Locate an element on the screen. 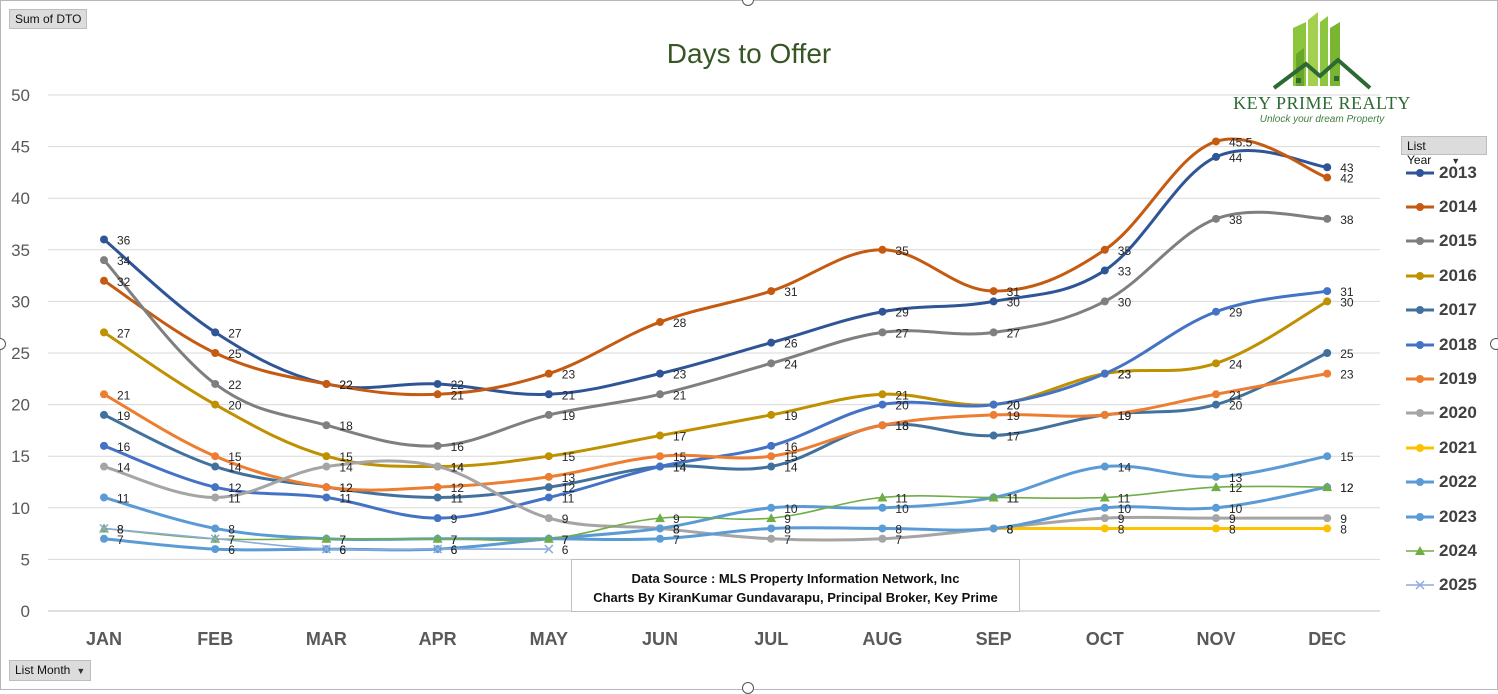 The height and width of the screenshot is (694, 1498). data-label: 27 is located at coordinates (235, 333).